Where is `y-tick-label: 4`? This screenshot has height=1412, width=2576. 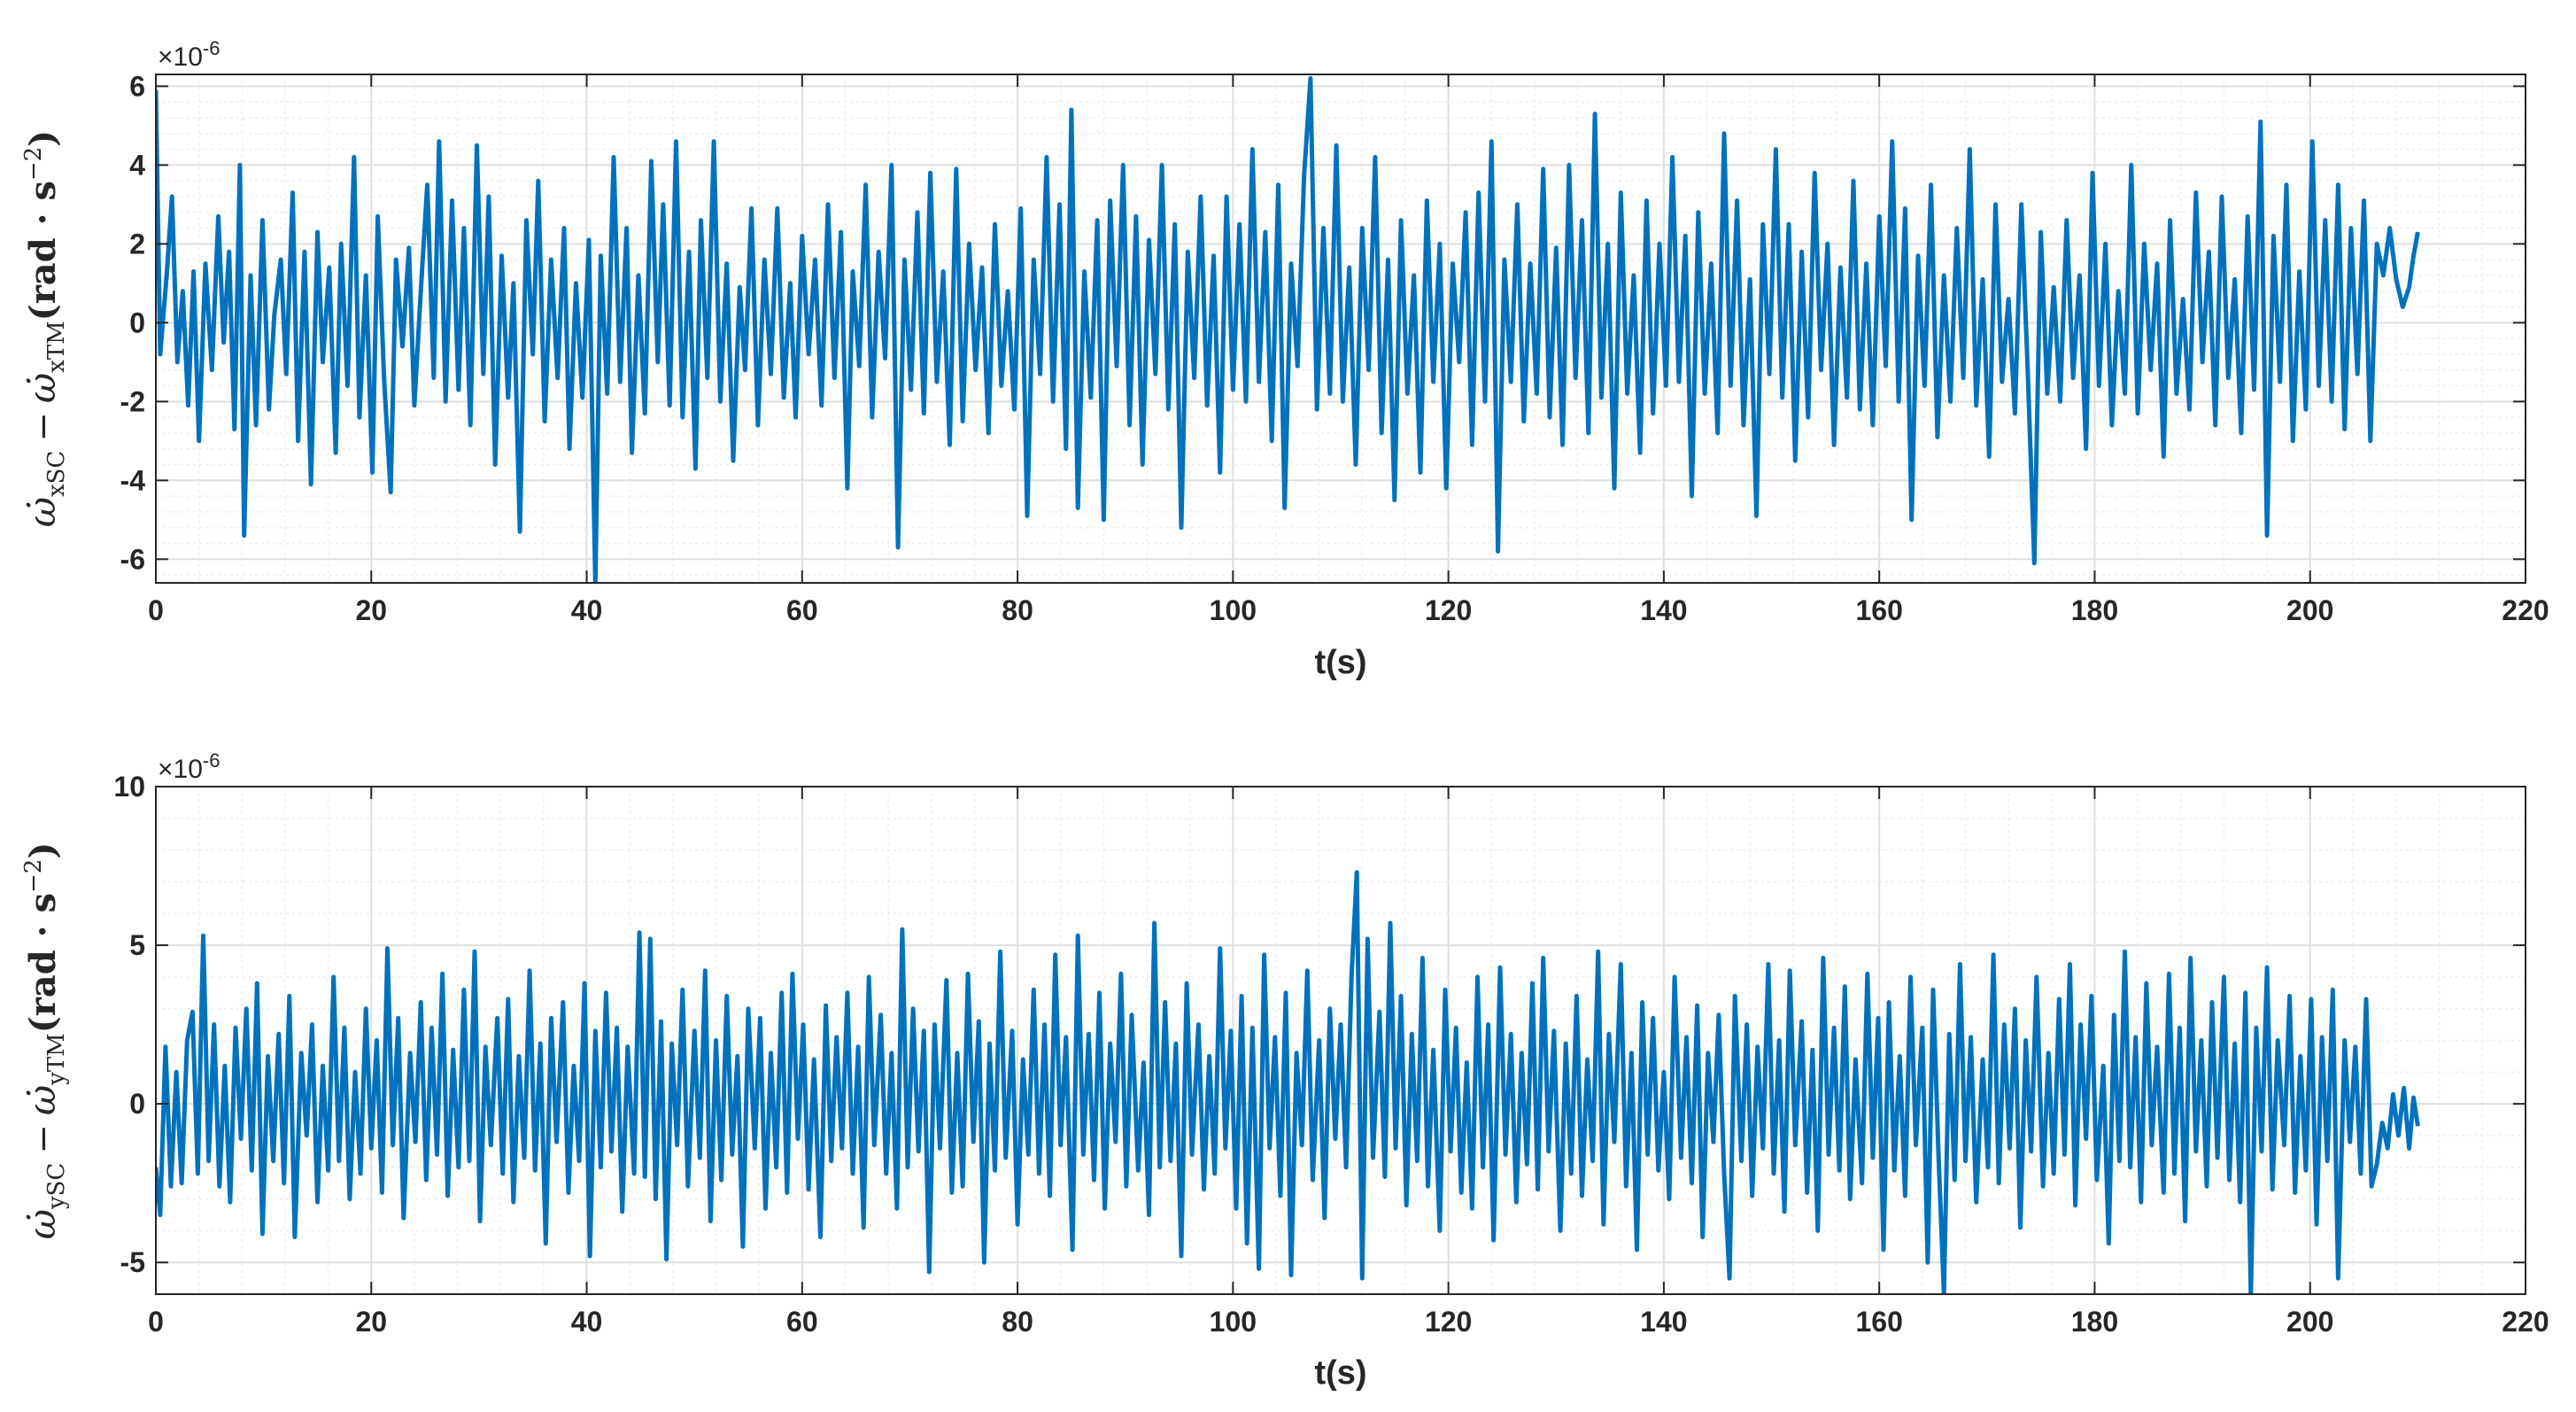
y-tick-label: 4 is located at coordinates (137, 165).